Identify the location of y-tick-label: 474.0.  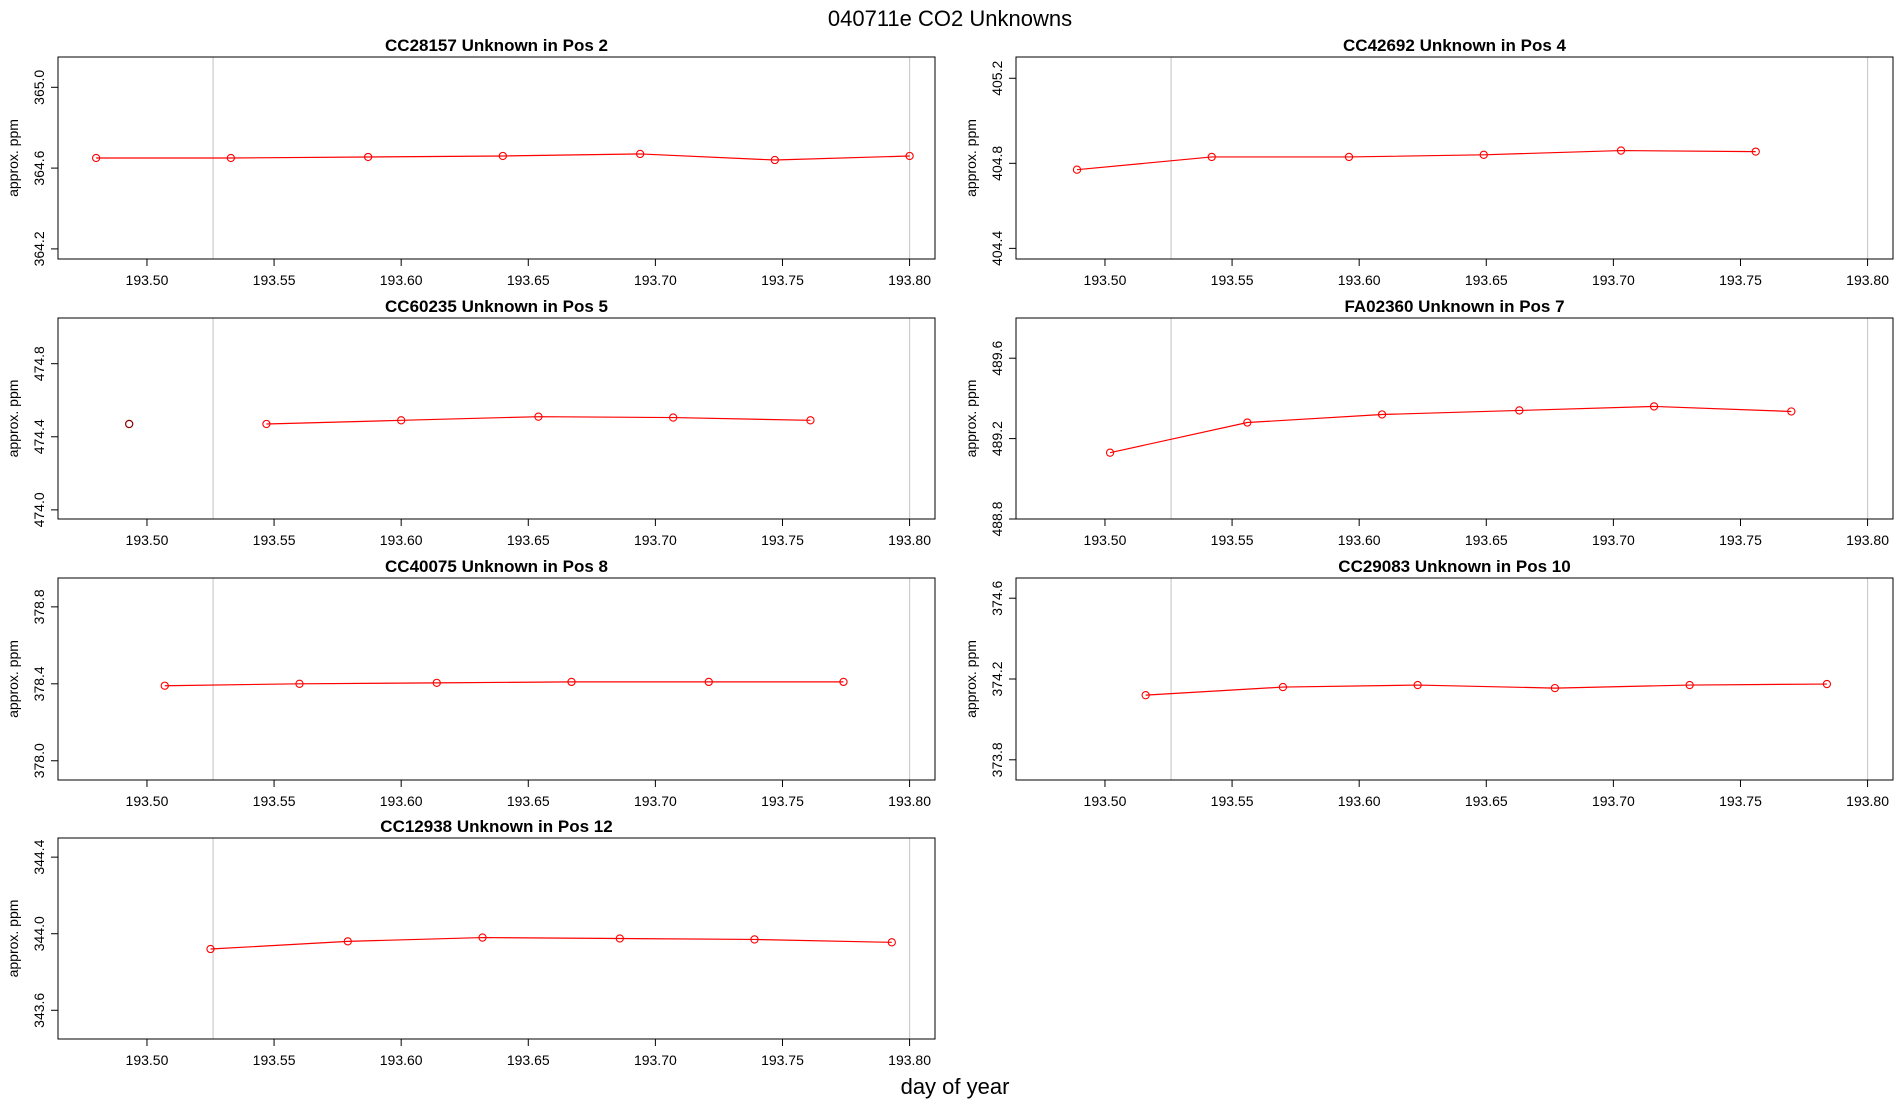
(39, 509).